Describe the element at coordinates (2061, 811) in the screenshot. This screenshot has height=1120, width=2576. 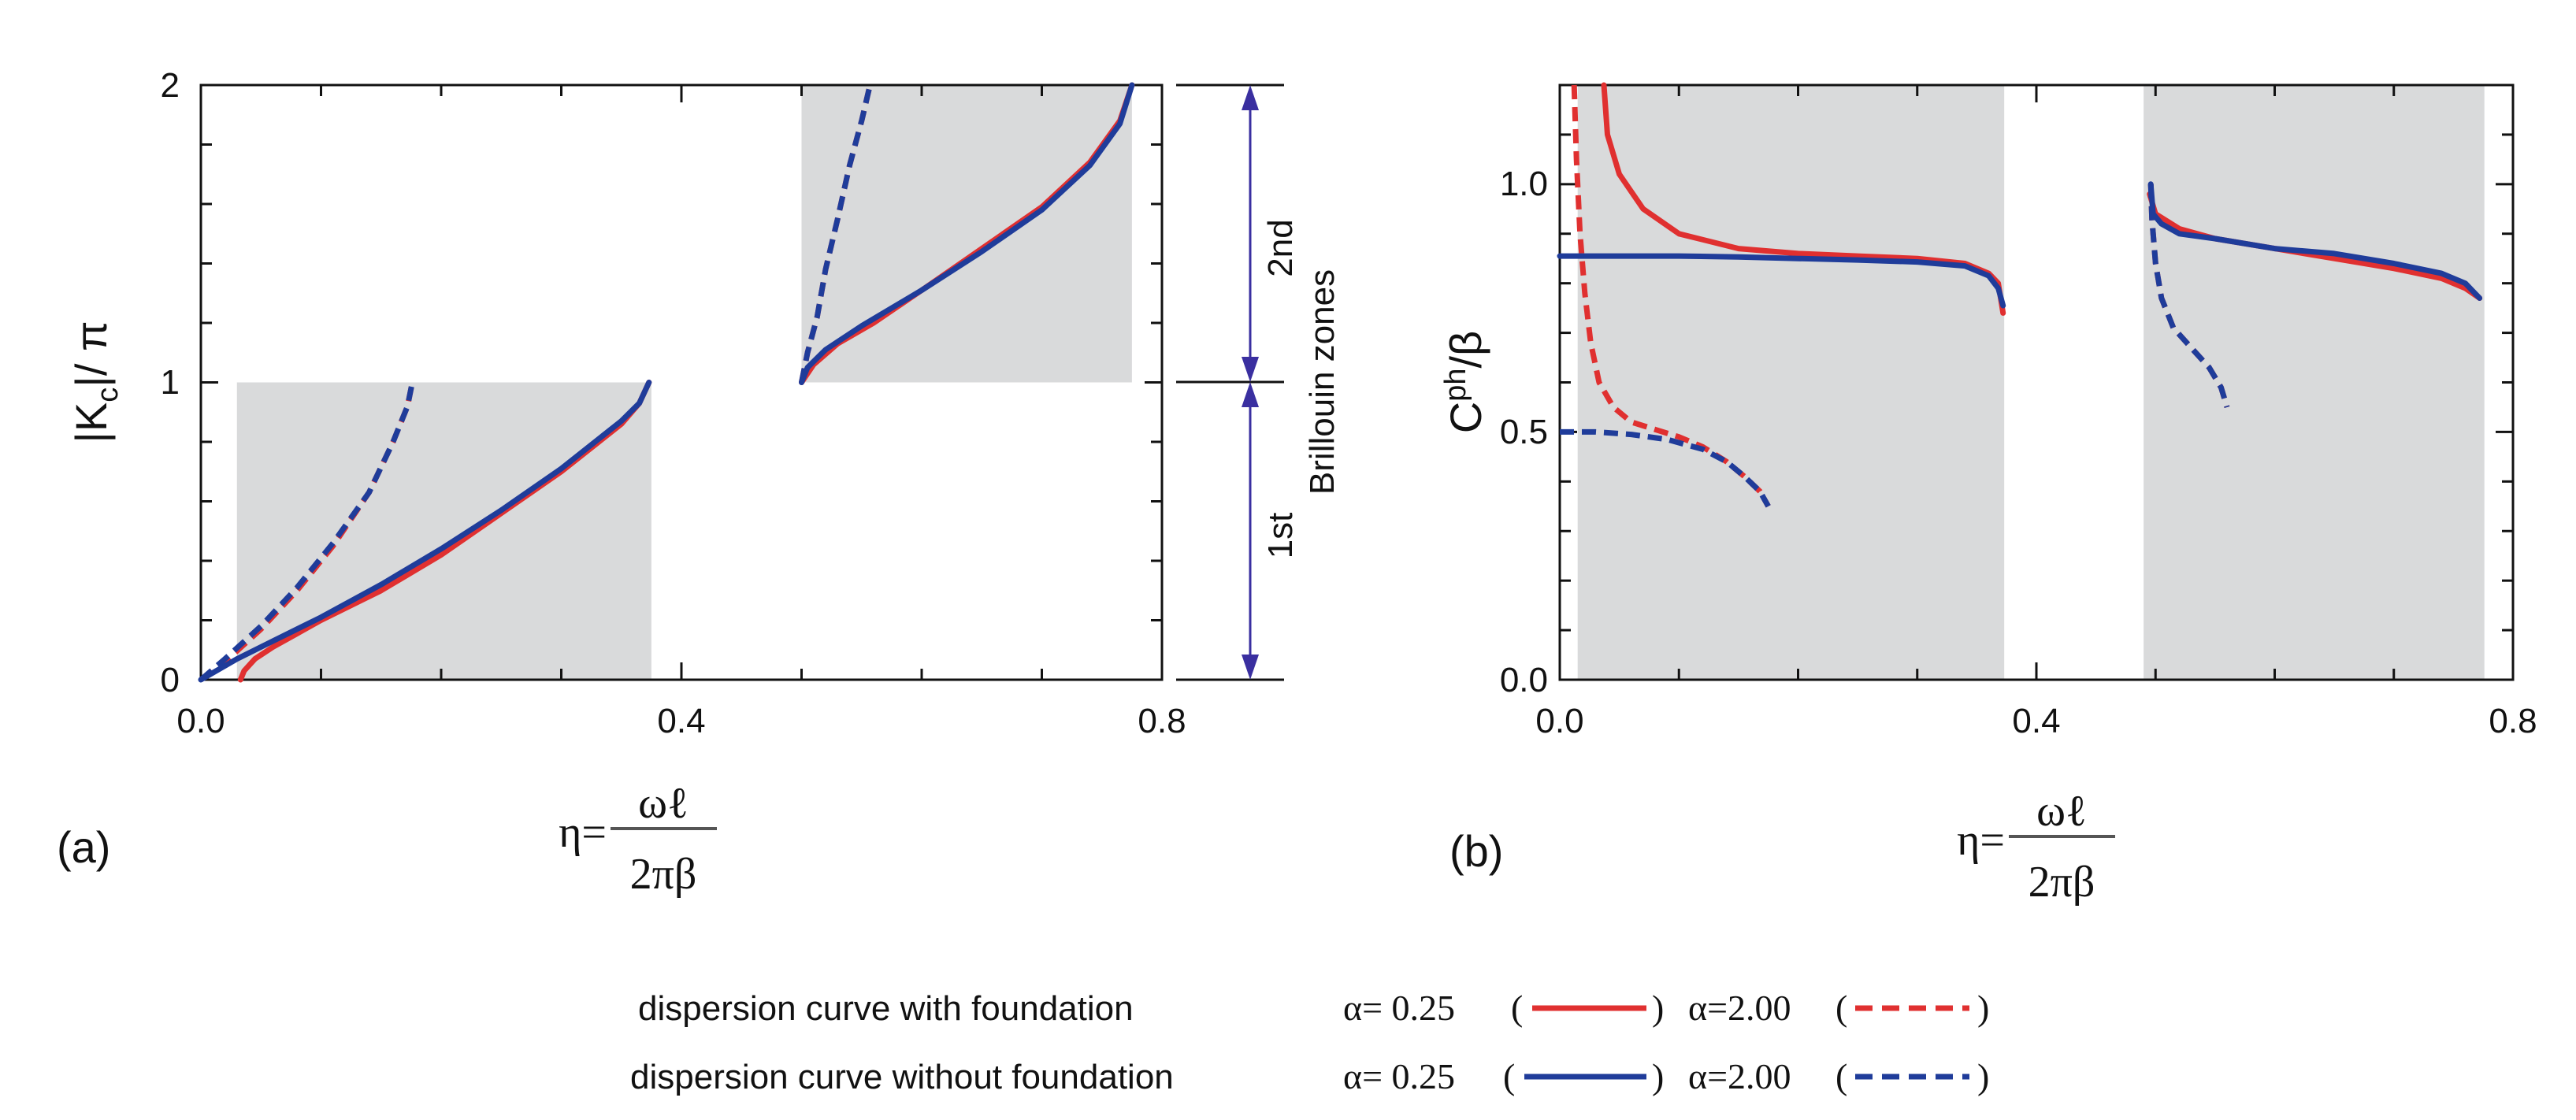
I see `x-label-numerator-b: ωℓ` at that location.